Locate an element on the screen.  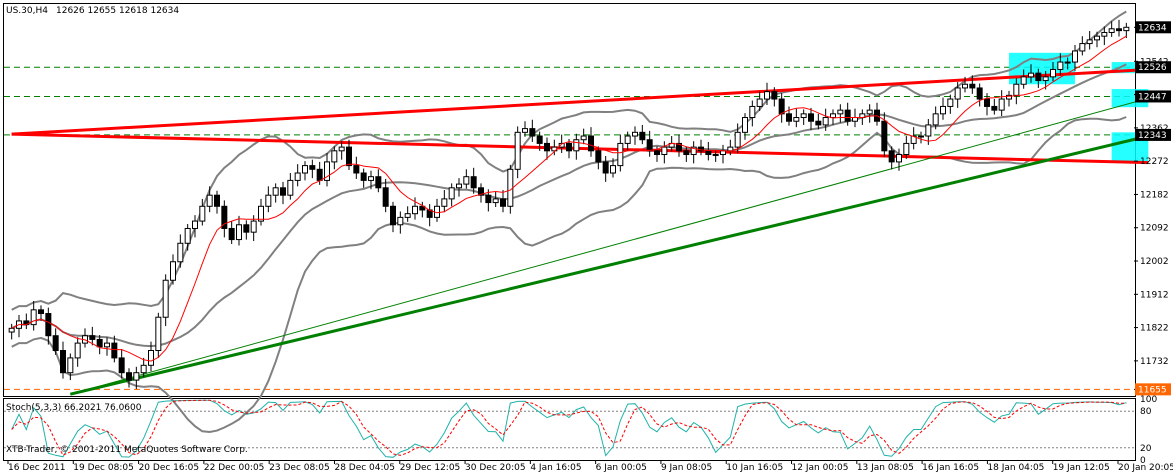
x-tick-label-13: 13 Jan 08:05 is located at coordinates (885, 468).